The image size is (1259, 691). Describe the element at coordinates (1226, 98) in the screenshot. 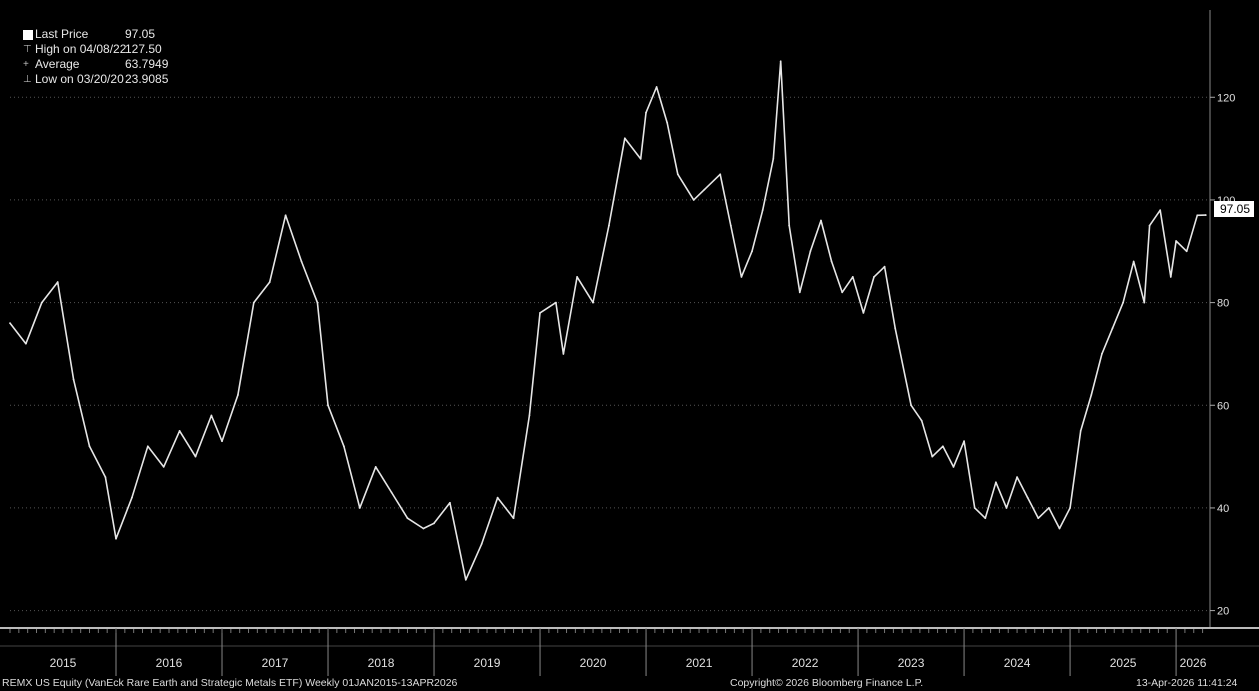

I see `y-tick-label: 120` at that location.